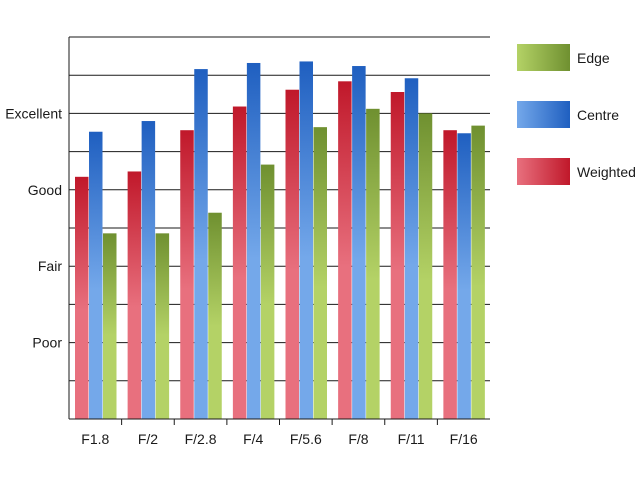  Describe the element at coordinates (576, 114) in the screenshot. I see `legend: Edge Centre Weighted` at that location.